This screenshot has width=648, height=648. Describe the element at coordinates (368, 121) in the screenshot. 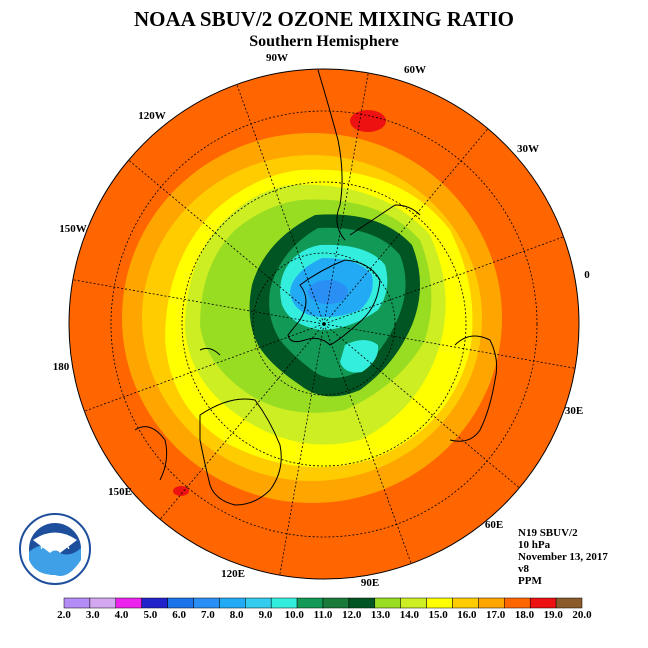

I see `band-19-spot-north` at that location.